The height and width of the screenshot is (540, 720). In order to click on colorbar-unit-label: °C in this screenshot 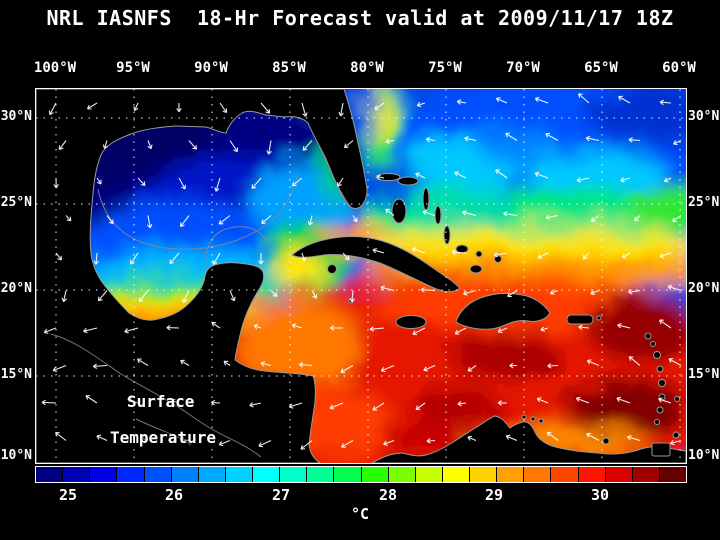, I will do `click(360, 514)`.